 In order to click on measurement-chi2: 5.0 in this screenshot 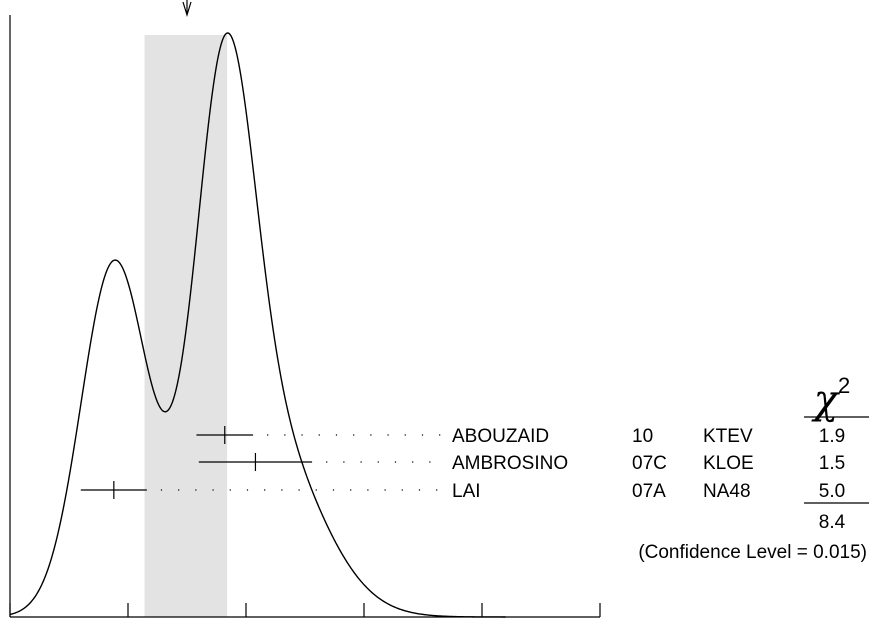, I will do `click(832, 491)`.